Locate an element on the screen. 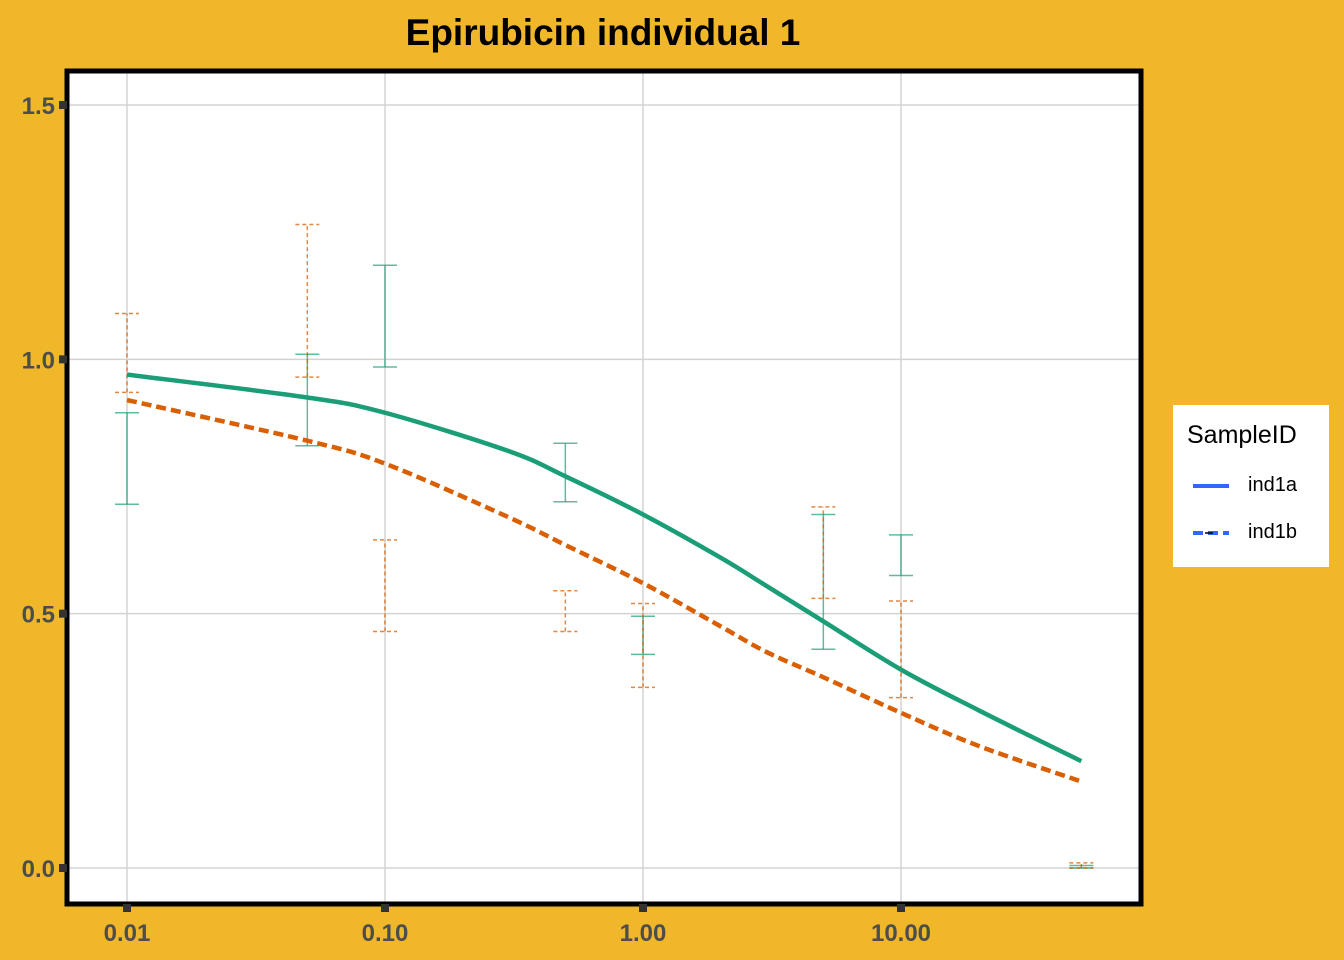  chart-title: Epirubicin individual 1 is located at coordinates (603, 32).